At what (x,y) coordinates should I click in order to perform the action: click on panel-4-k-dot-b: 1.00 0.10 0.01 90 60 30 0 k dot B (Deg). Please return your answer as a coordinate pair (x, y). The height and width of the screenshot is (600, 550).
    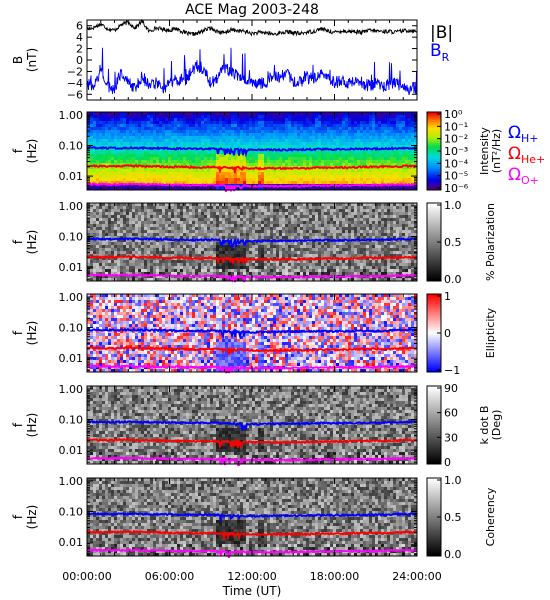
    Looking at the image, I should click on (281, 425).